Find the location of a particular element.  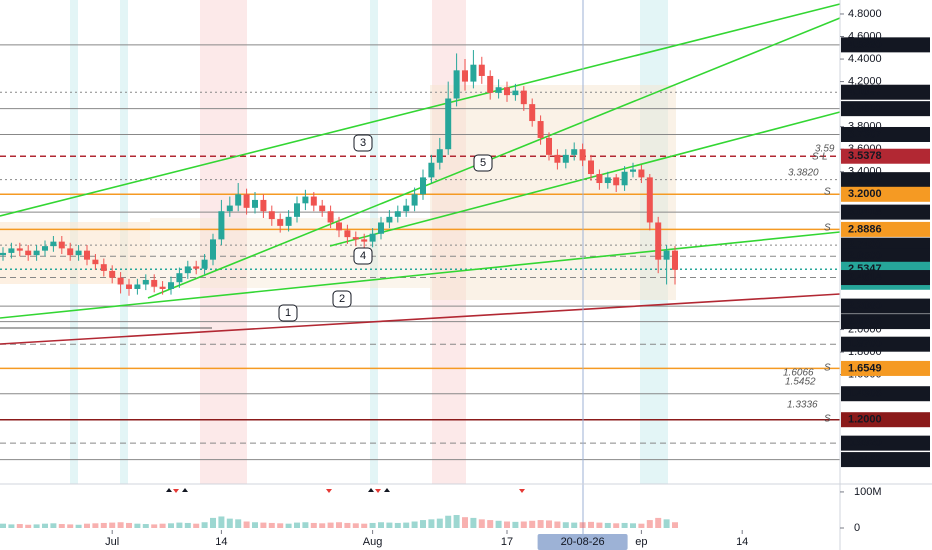

y-tick-label: 4.8000 is located at coordinates (865, 14).